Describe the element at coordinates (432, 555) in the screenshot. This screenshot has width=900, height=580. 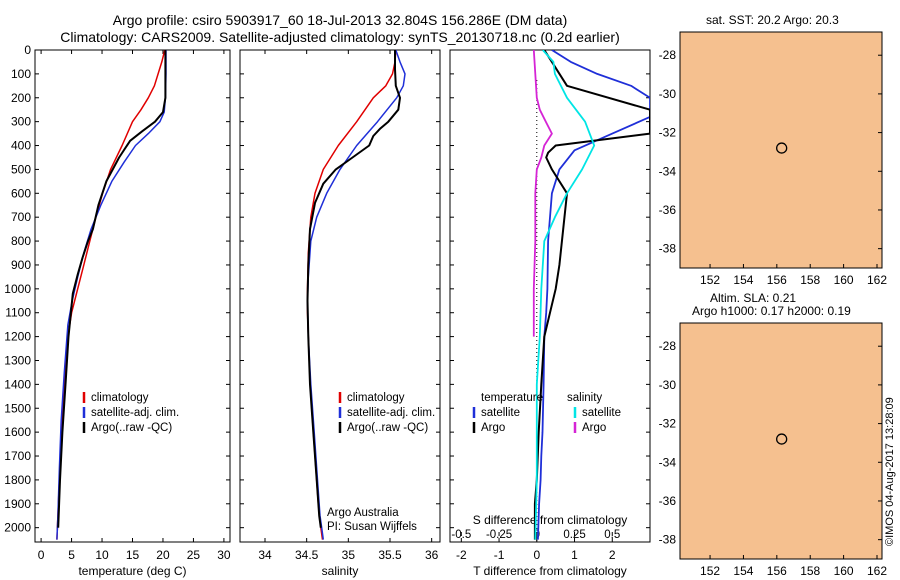
I see `x-tick-label: 36` at that location.